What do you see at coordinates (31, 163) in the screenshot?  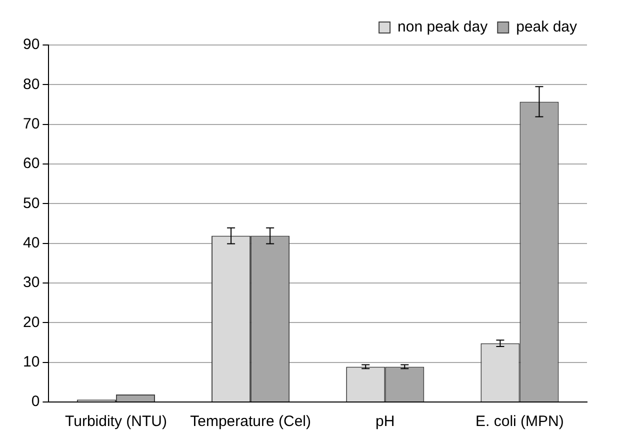 I see `y-tick-label: 60` at bounding box center [31, 163].